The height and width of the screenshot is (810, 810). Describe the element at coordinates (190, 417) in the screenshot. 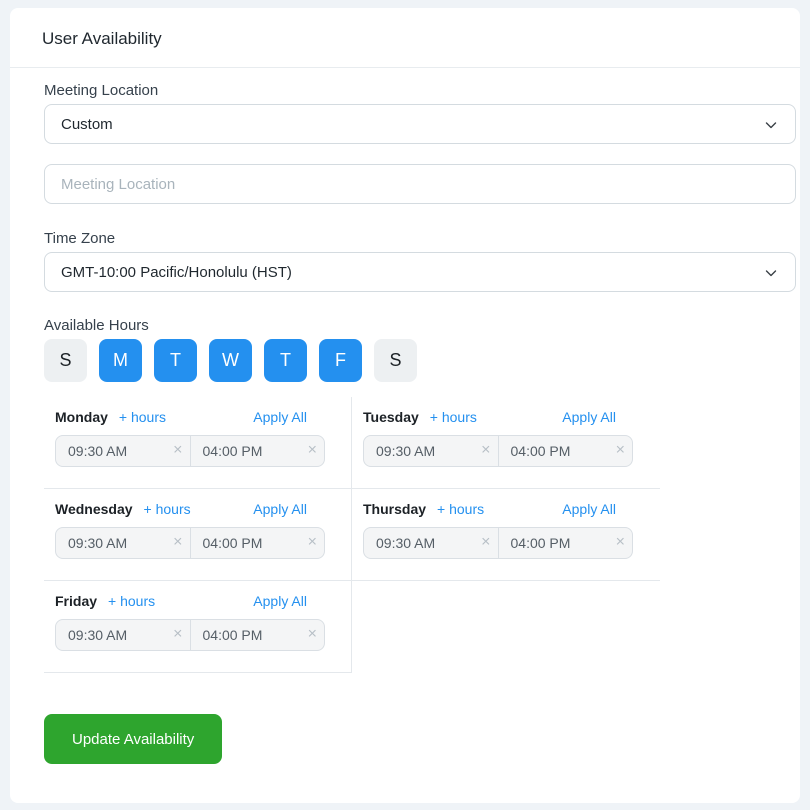

I see `day-cell-header: Monday + hours Apply All` at that location.